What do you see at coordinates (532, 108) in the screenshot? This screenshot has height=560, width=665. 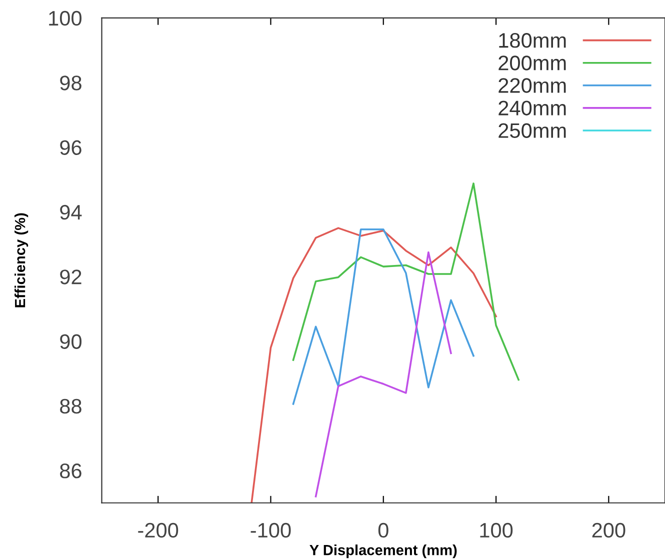 I see `legend-label: 240mm` at bounding box center [532, 108].